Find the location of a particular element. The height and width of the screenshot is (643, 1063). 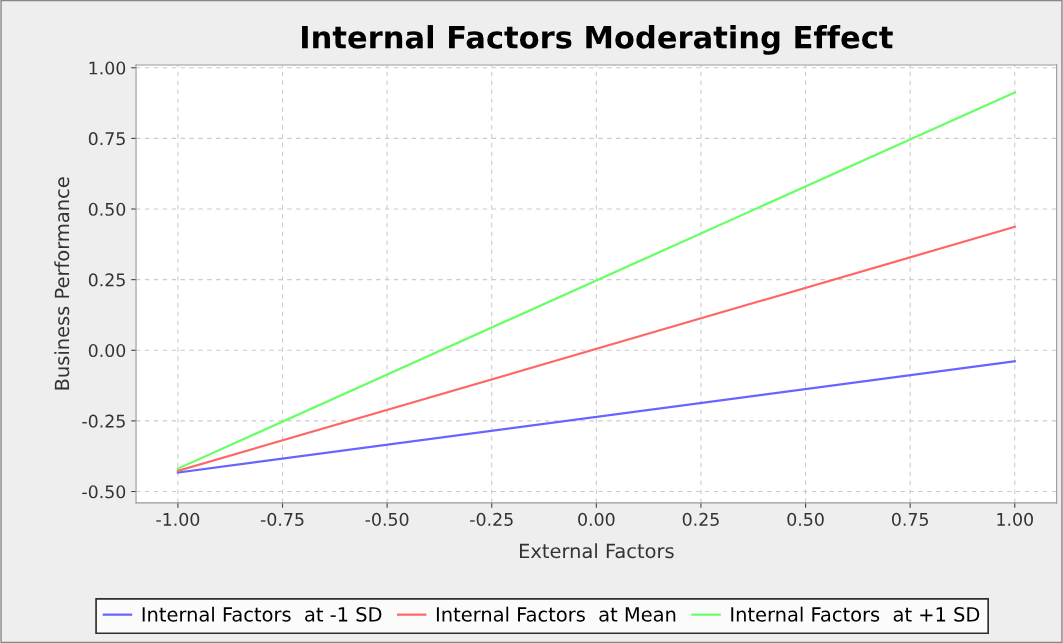

x-tick-label: -0.50 is located at coordinates (387, 519).